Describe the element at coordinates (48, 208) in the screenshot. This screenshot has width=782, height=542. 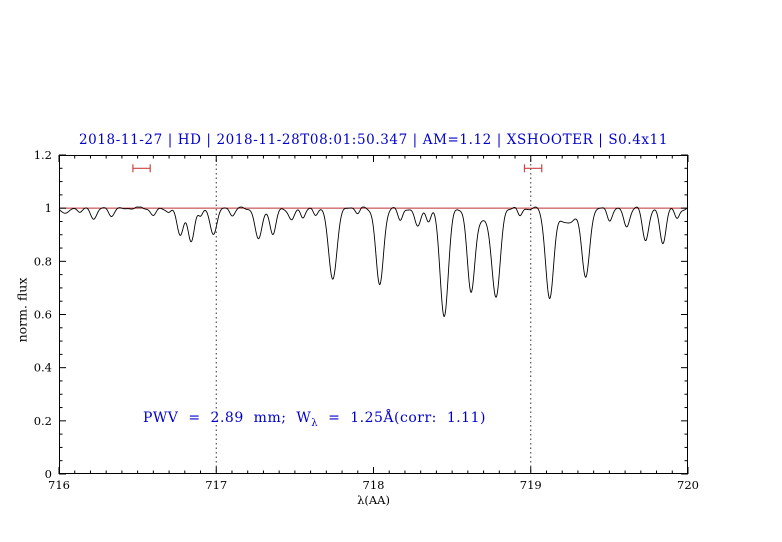
I see `y-tick-label: 1` at that location.